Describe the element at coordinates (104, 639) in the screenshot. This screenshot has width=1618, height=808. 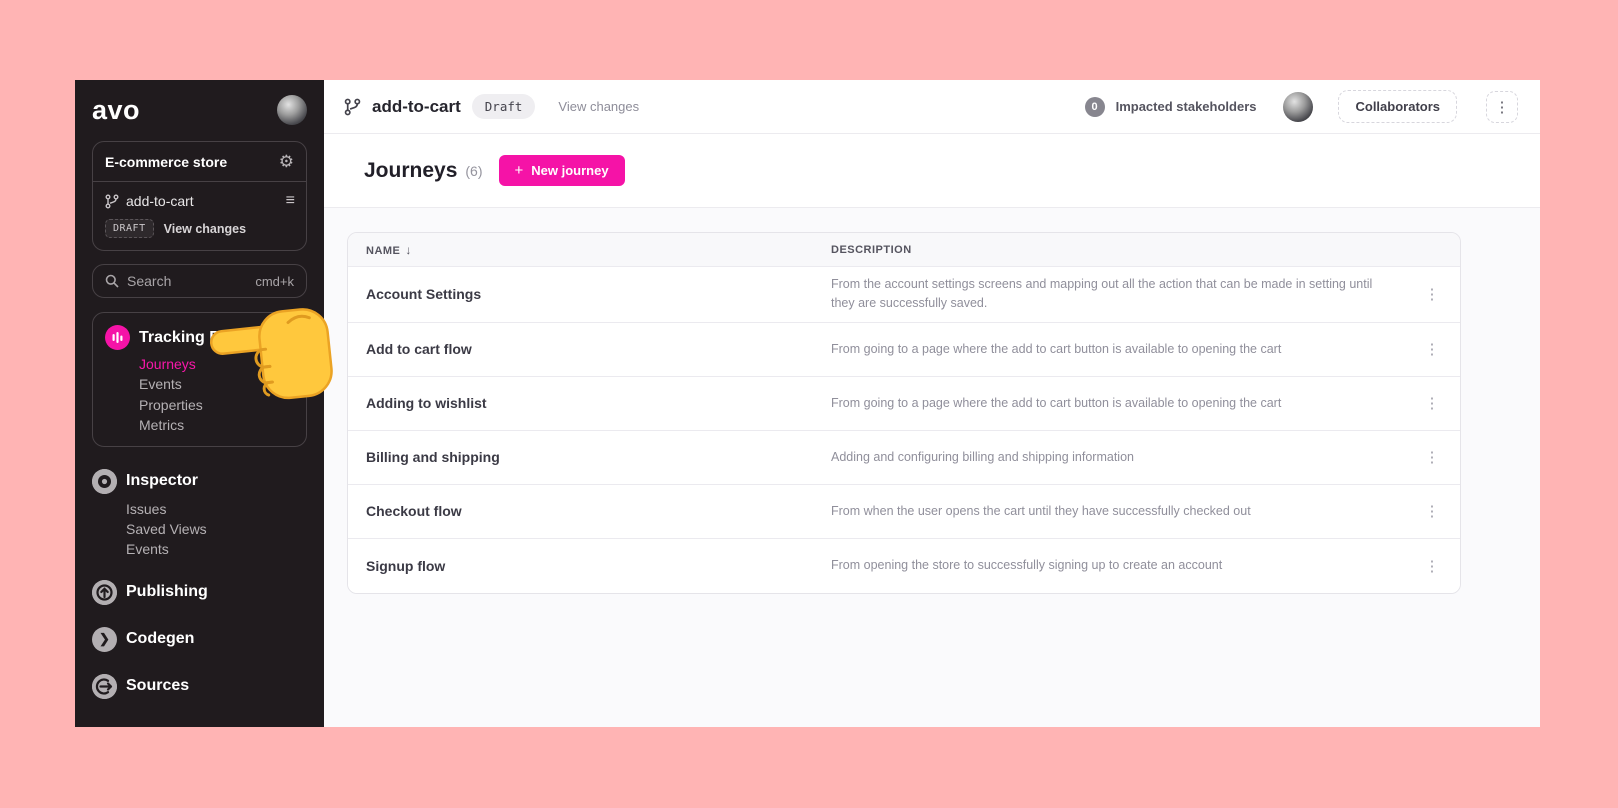
I see `codegen-icon: ❯` at that location.